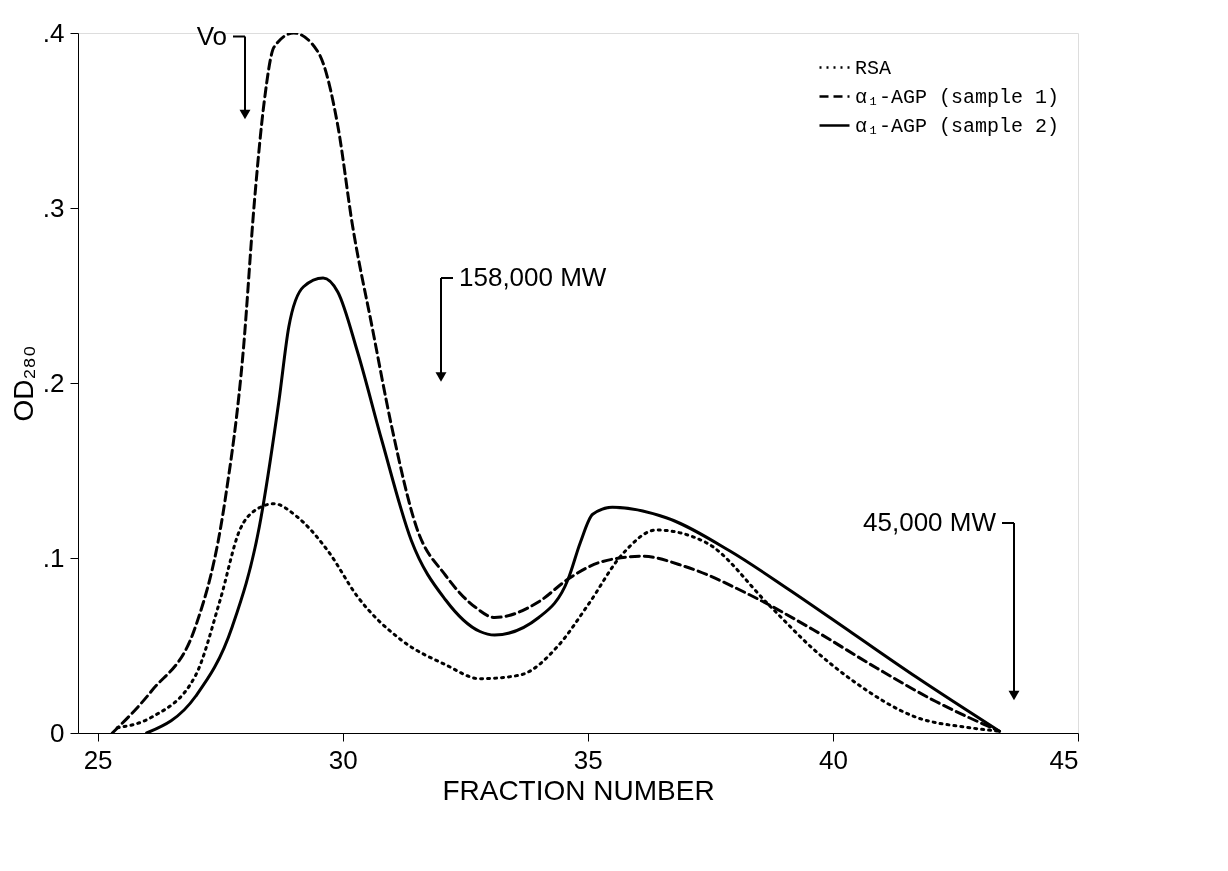 The width and height of the screenshot is (1228, 871). What do you see at coordinates (957, 126) in the screenshot?
I see `legend-label: α₁-AGP (sample 2)` at bounding box center [957, 126].